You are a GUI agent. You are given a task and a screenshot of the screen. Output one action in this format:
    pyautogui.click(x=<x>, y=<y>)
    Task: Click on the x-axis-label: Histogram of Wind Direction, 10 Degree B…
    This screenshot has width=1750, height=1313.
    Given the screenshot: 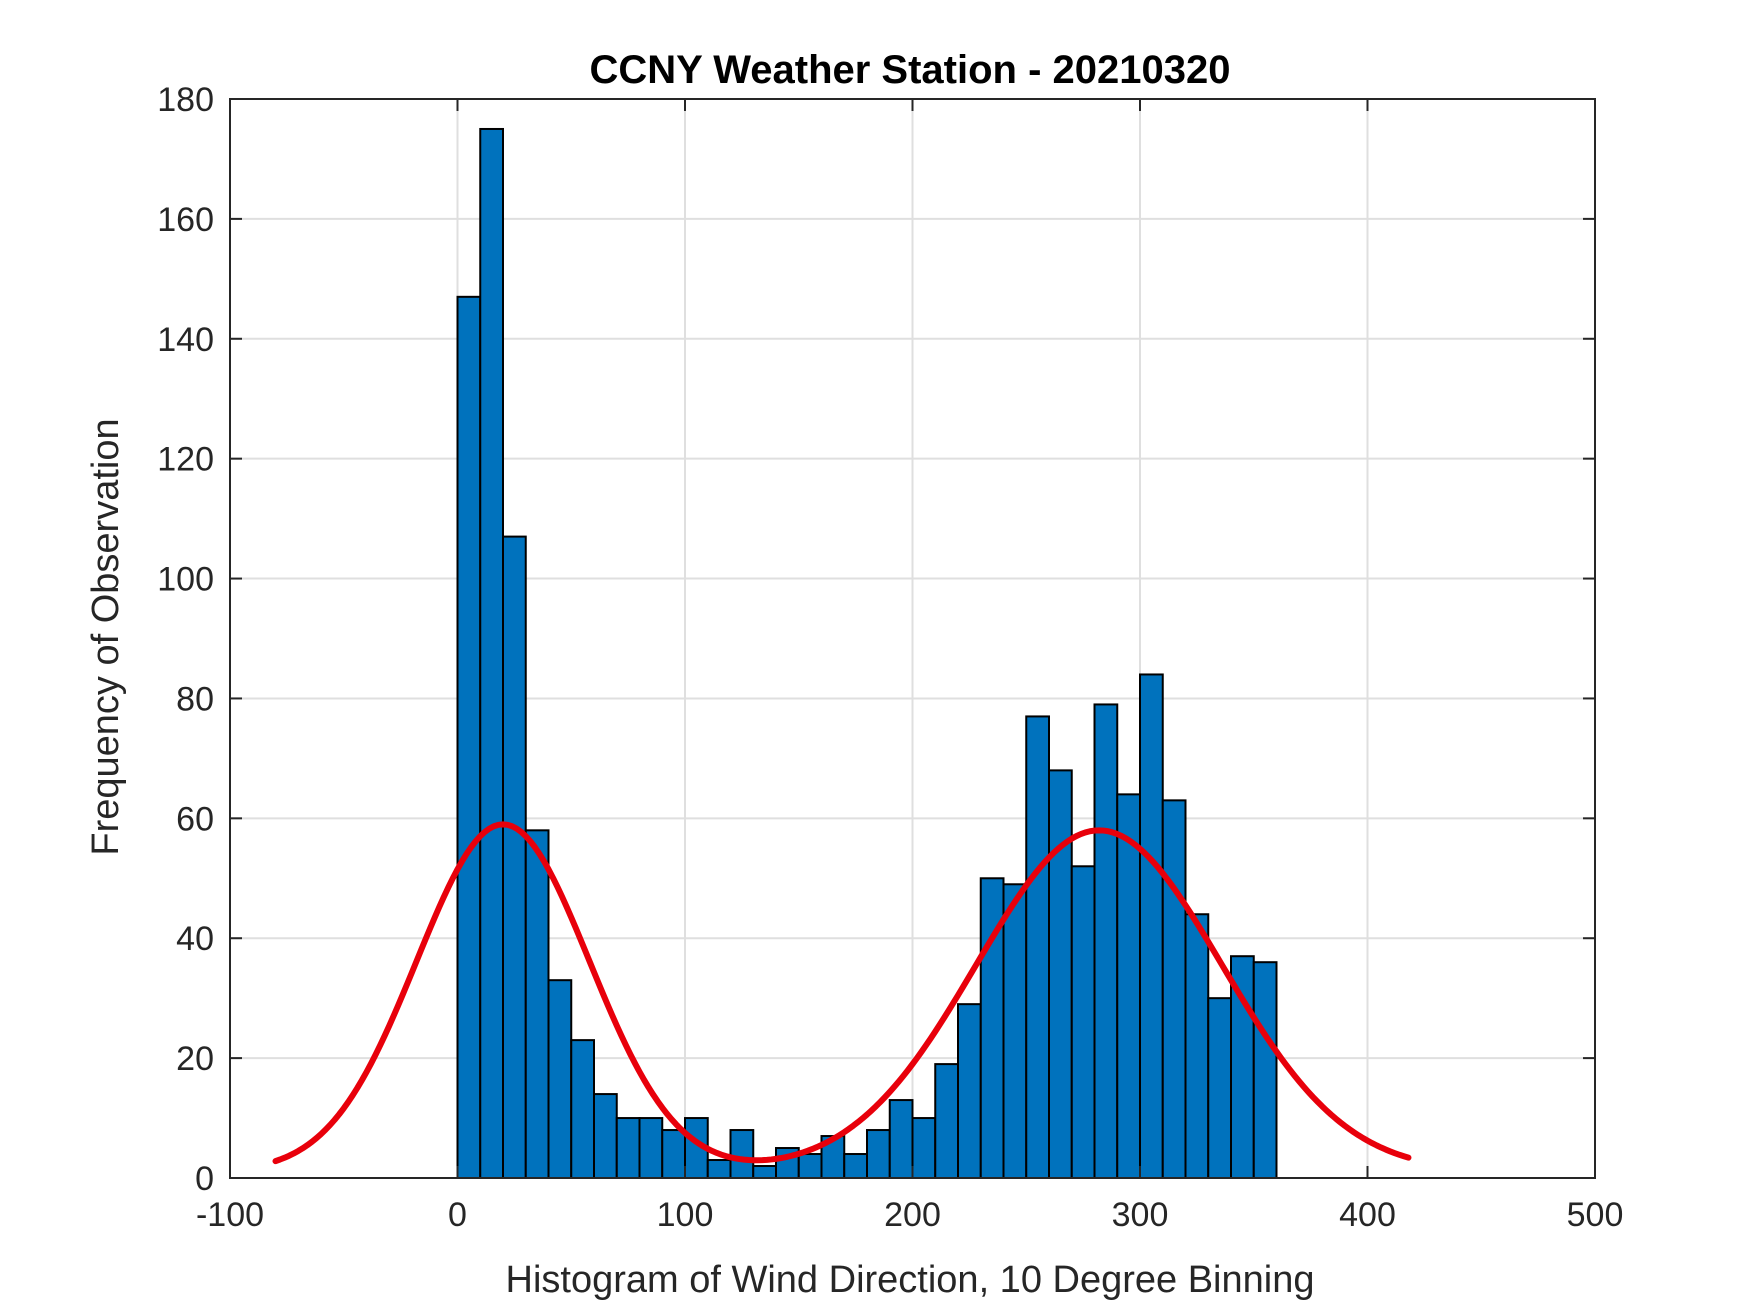 What is the action you would take?
    pyautogui.click(x=910, y=1280)
    